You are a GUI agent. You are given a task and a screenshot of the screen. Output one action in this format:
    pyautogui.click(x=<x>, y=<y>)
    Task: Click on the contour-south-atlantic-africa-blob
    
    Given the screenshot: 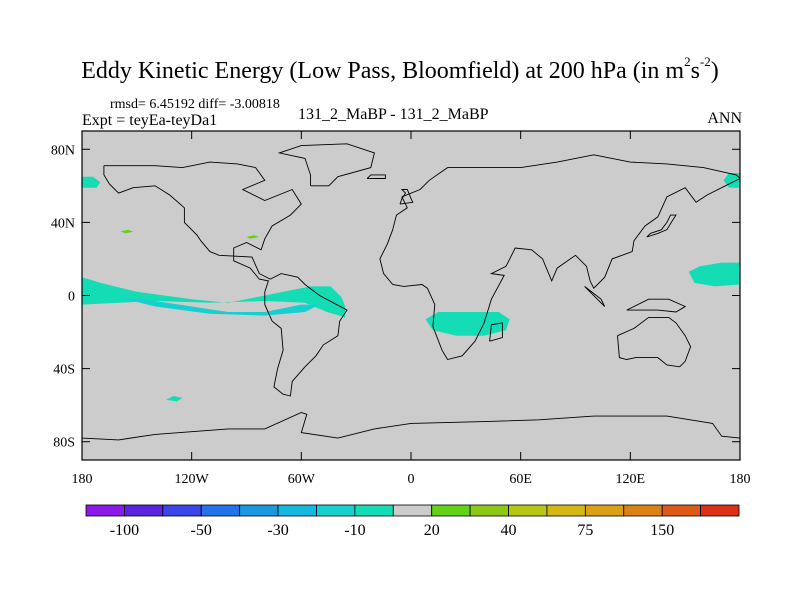 What is the action you would take?
    pyautogui.click(x=467, y=324)
    